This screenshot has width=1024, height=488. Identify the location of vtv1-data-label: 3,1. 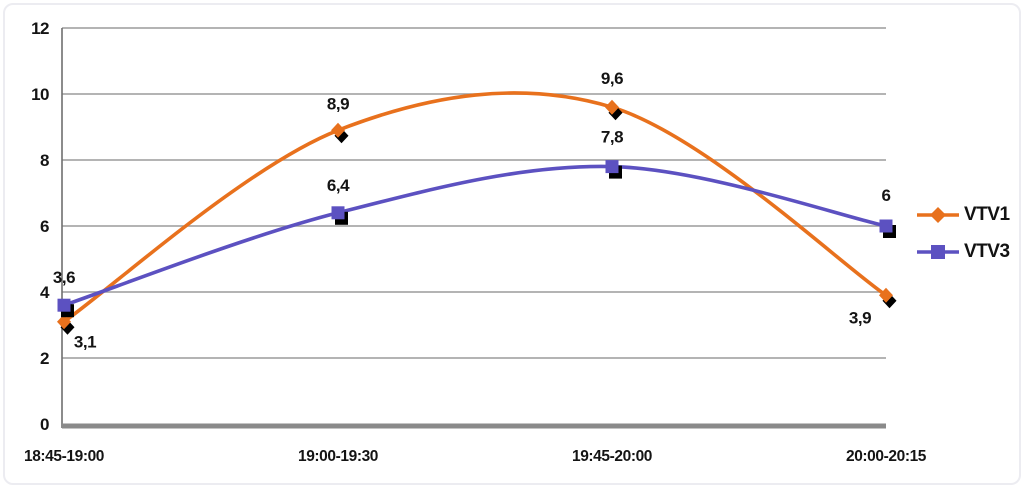
(85, 342).